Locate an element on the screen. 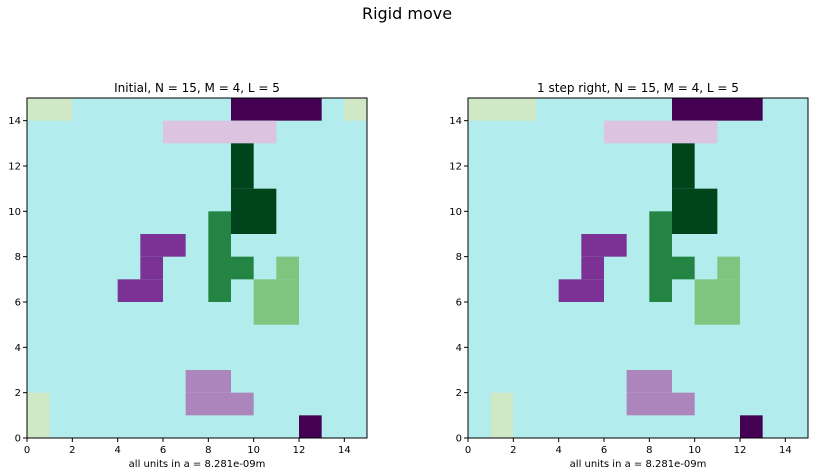 This screenshot has width=815, height=476. panel-title: 1 step right, N = 15, M = 4, L = 5 is located at coordinates (638, 88).